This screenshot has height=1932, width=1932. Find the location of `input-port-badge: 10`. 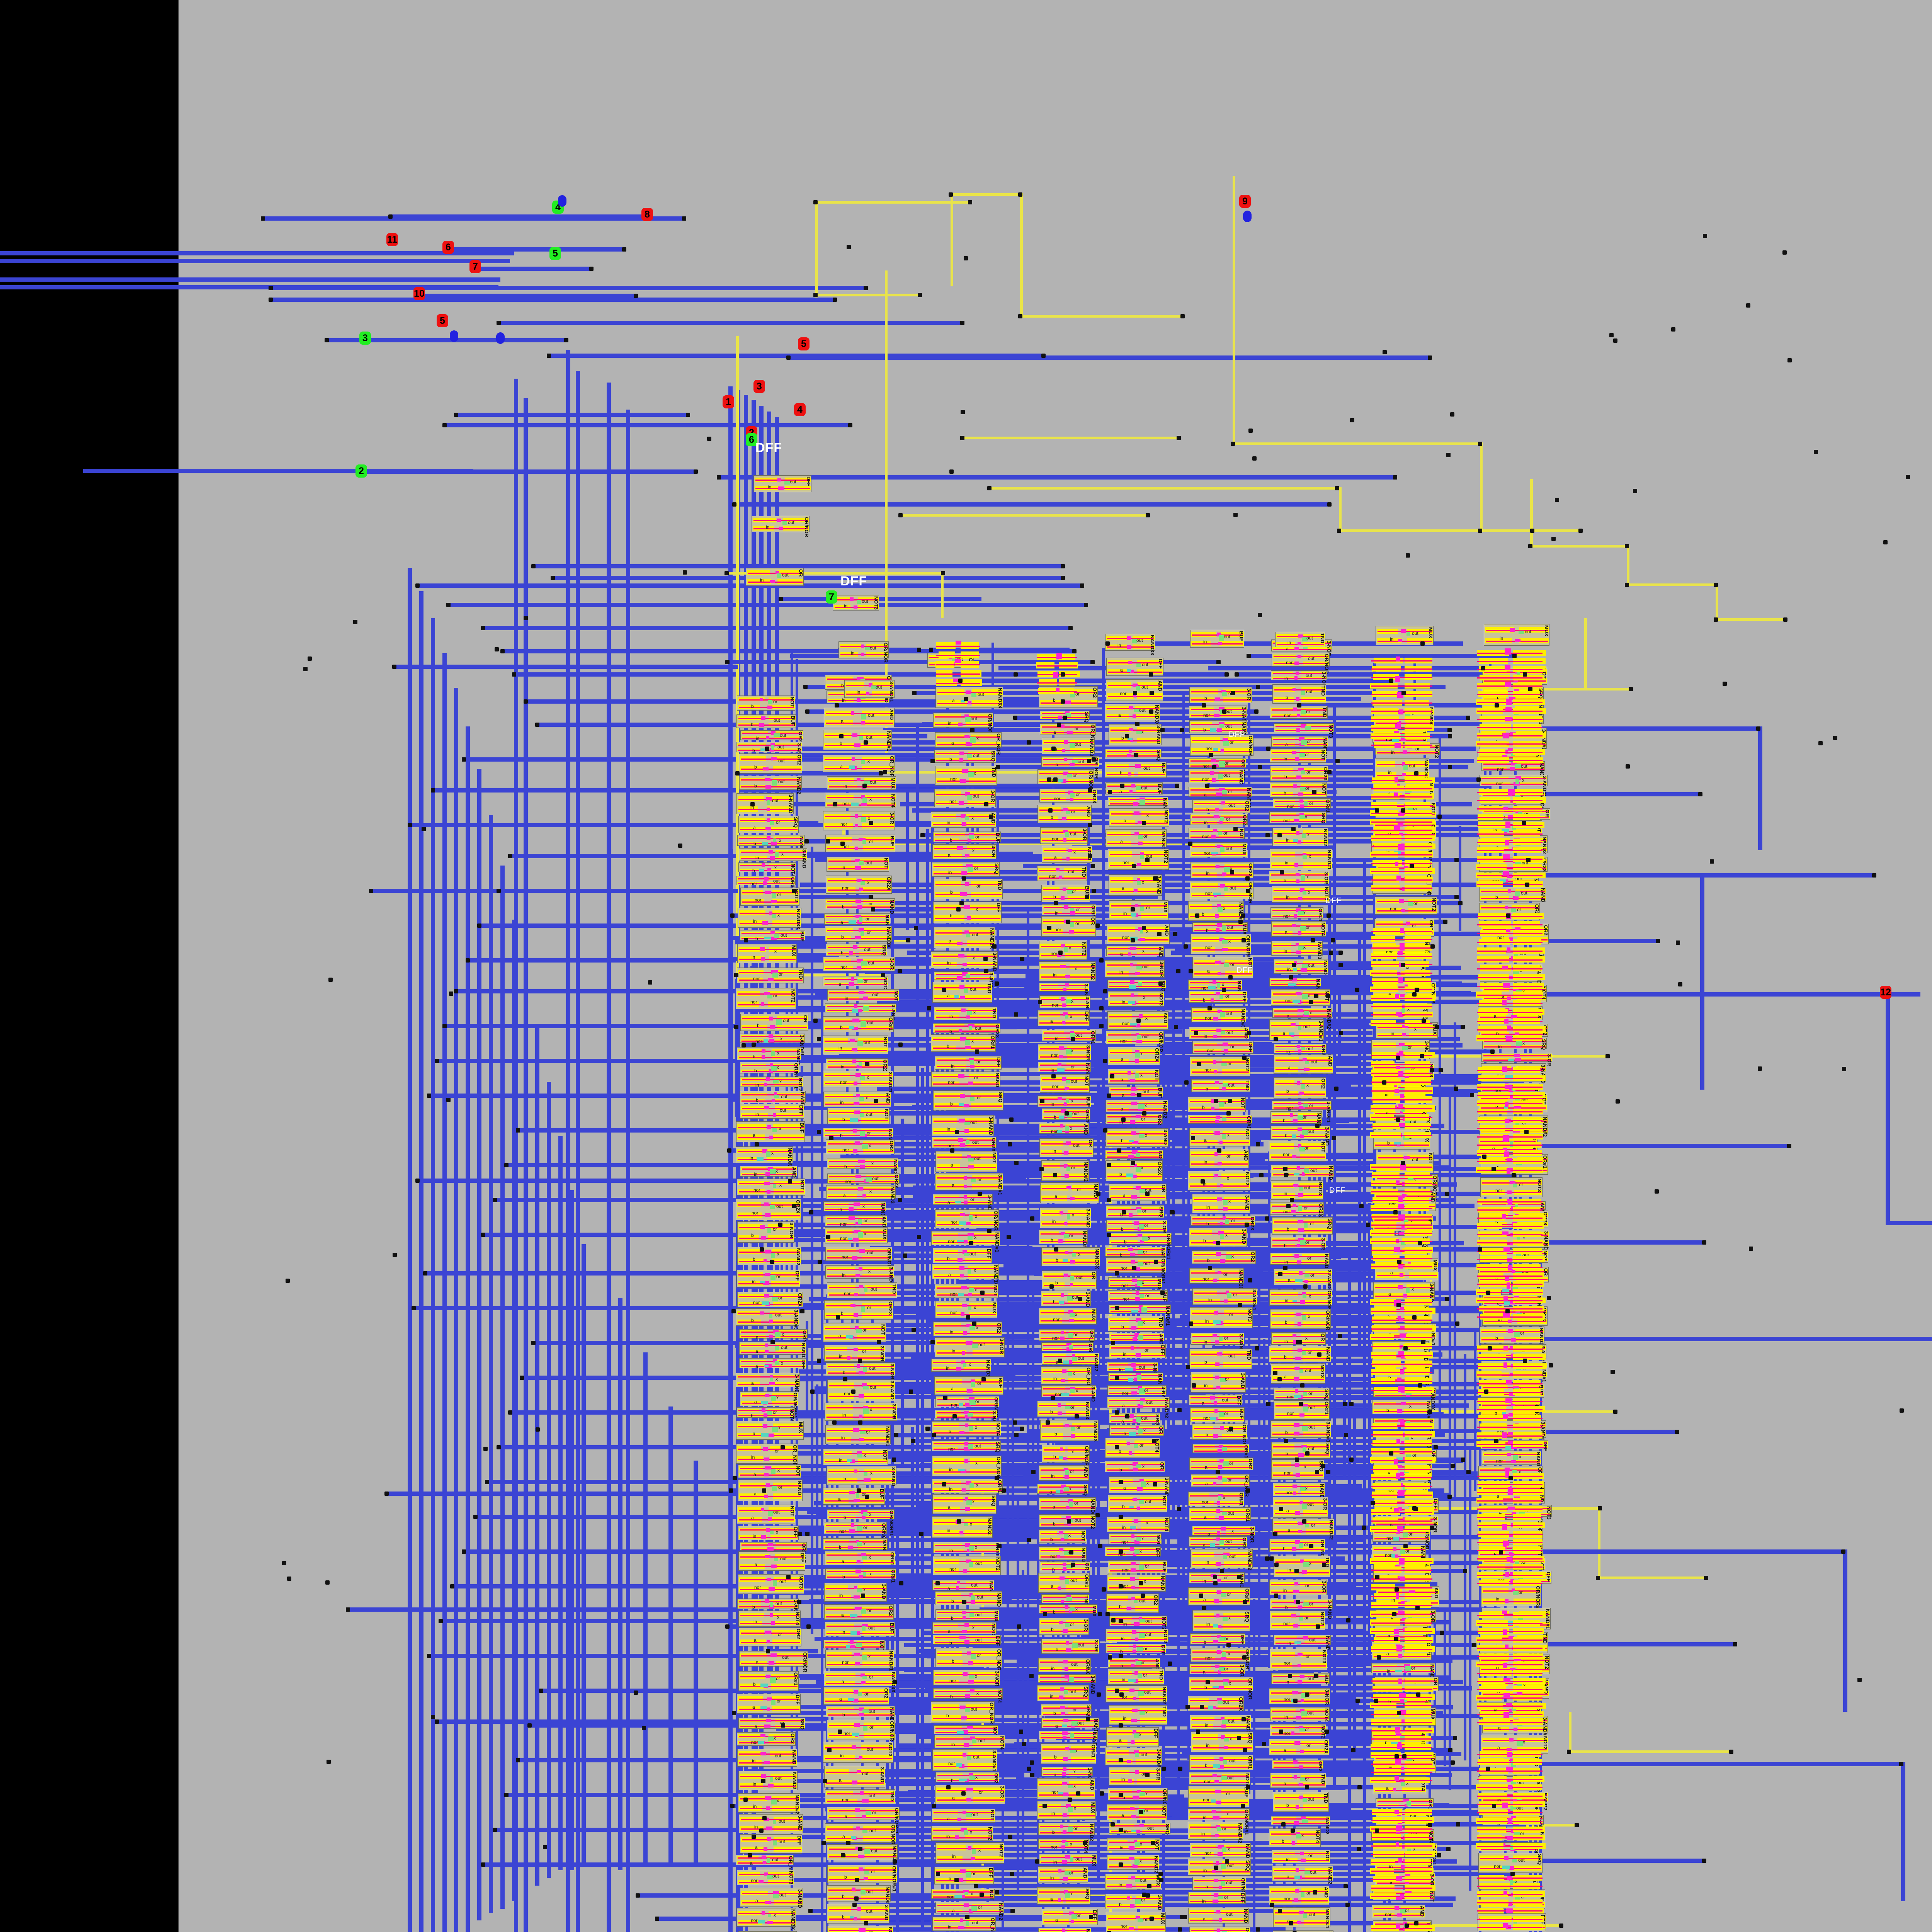

input-port-badge: 10 is located at coordinates (419, 294).